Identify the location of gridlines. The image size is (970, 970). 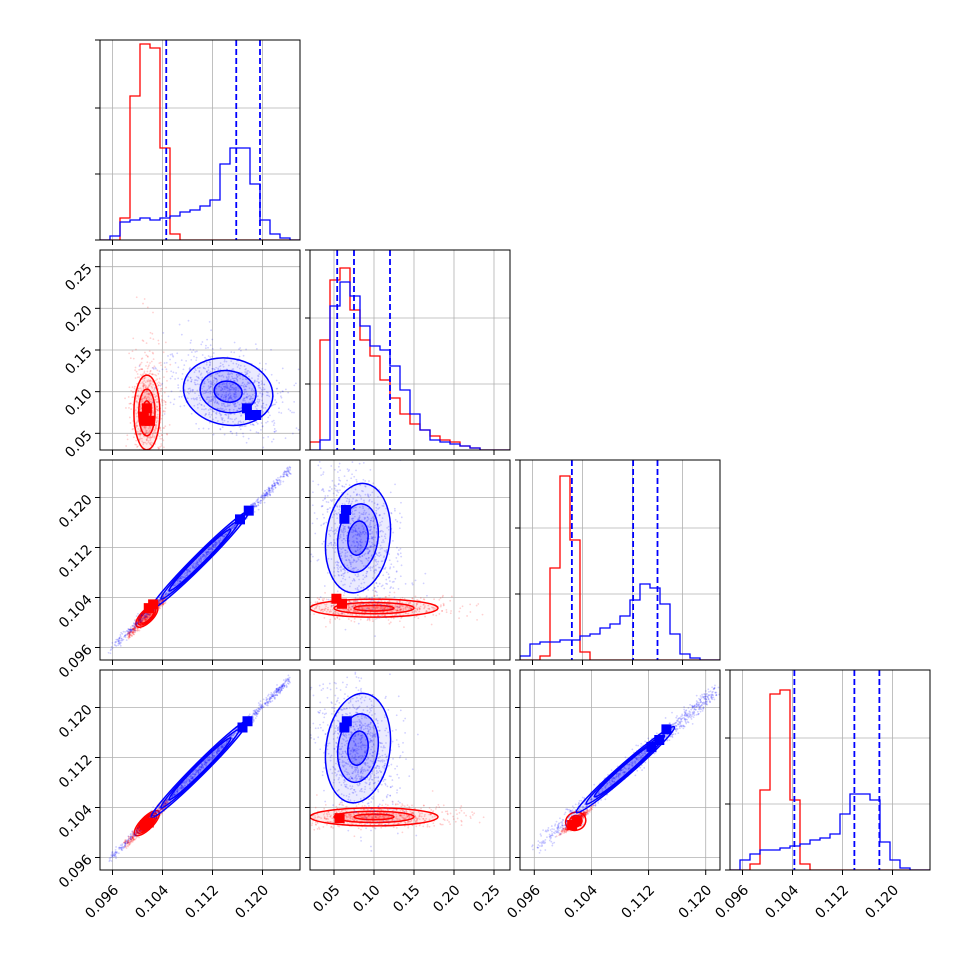
(200, 770).